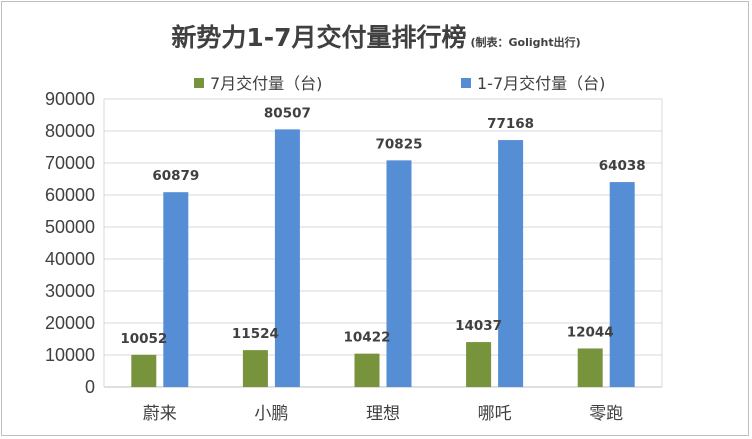 Image resolution: width=752 pixels, height=439 pixels. Describe the element at coordinates (495, 414) in the screenshot. I see `x-tick-label: 哪吒` at that location.